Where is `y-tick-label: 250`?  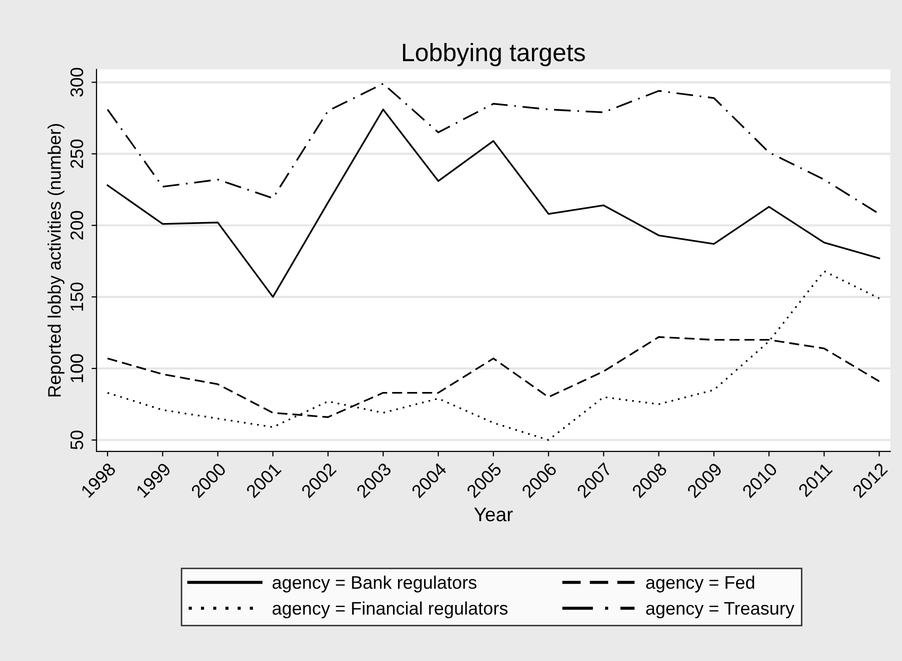
y-tick-label: 250 is located at coordinates (77, 153).